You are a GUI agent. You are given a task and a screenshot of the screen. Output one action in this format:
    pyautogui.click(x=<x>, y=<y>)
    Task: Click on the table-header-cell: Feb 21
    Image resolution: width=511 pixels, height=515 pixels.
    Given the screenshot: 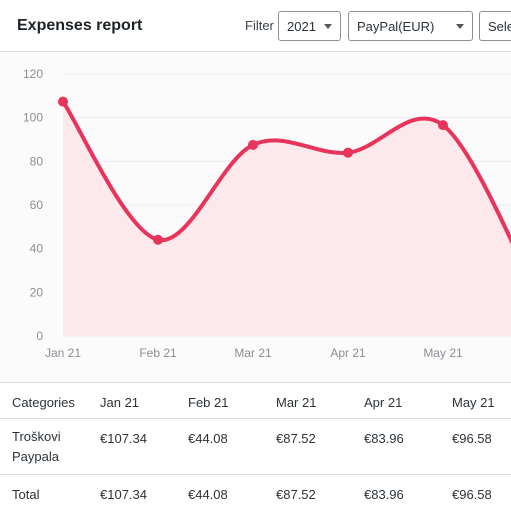 What is the action you would take?
    pyautogui.click(x=208, y=402)
    